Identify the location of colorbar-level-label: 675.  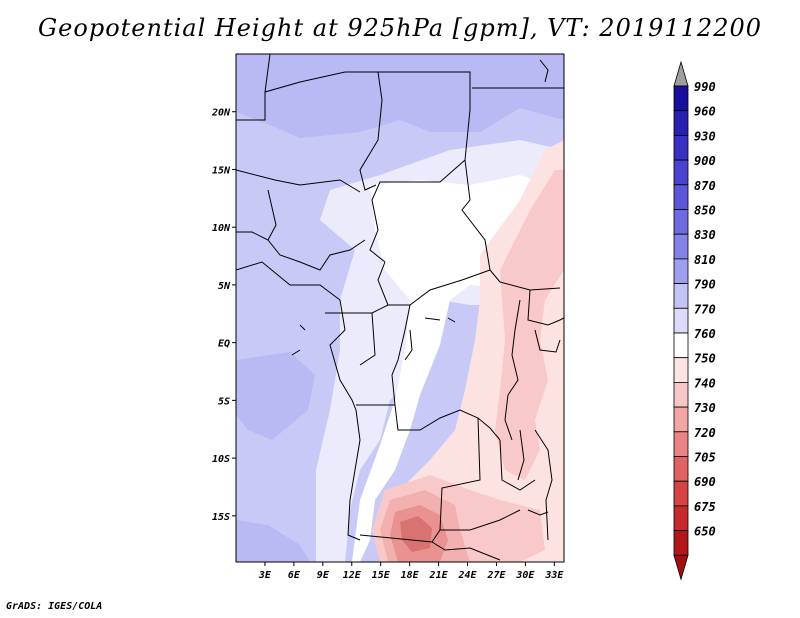
(705, 507).